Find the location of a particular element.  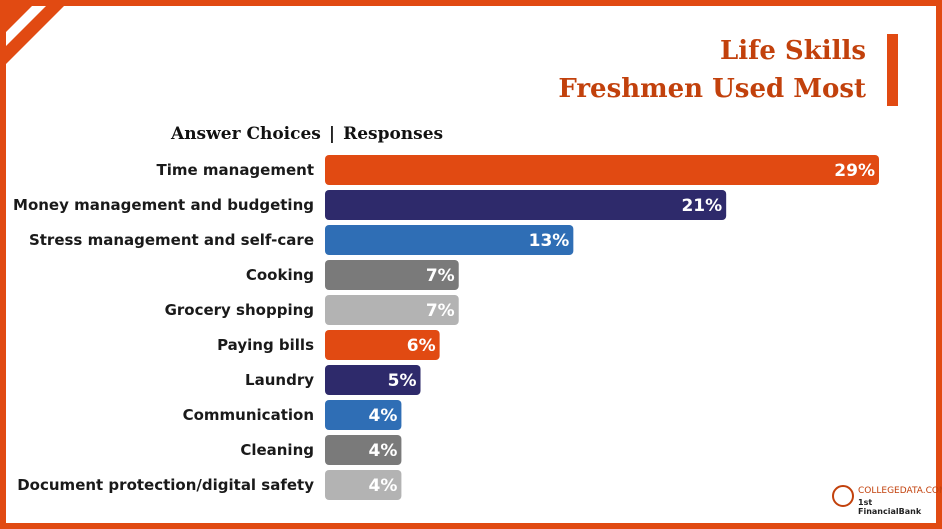

sponsor-logo: COLLEGEDATA.COM 1st FinancialBank is located at coordinates (887, 500).